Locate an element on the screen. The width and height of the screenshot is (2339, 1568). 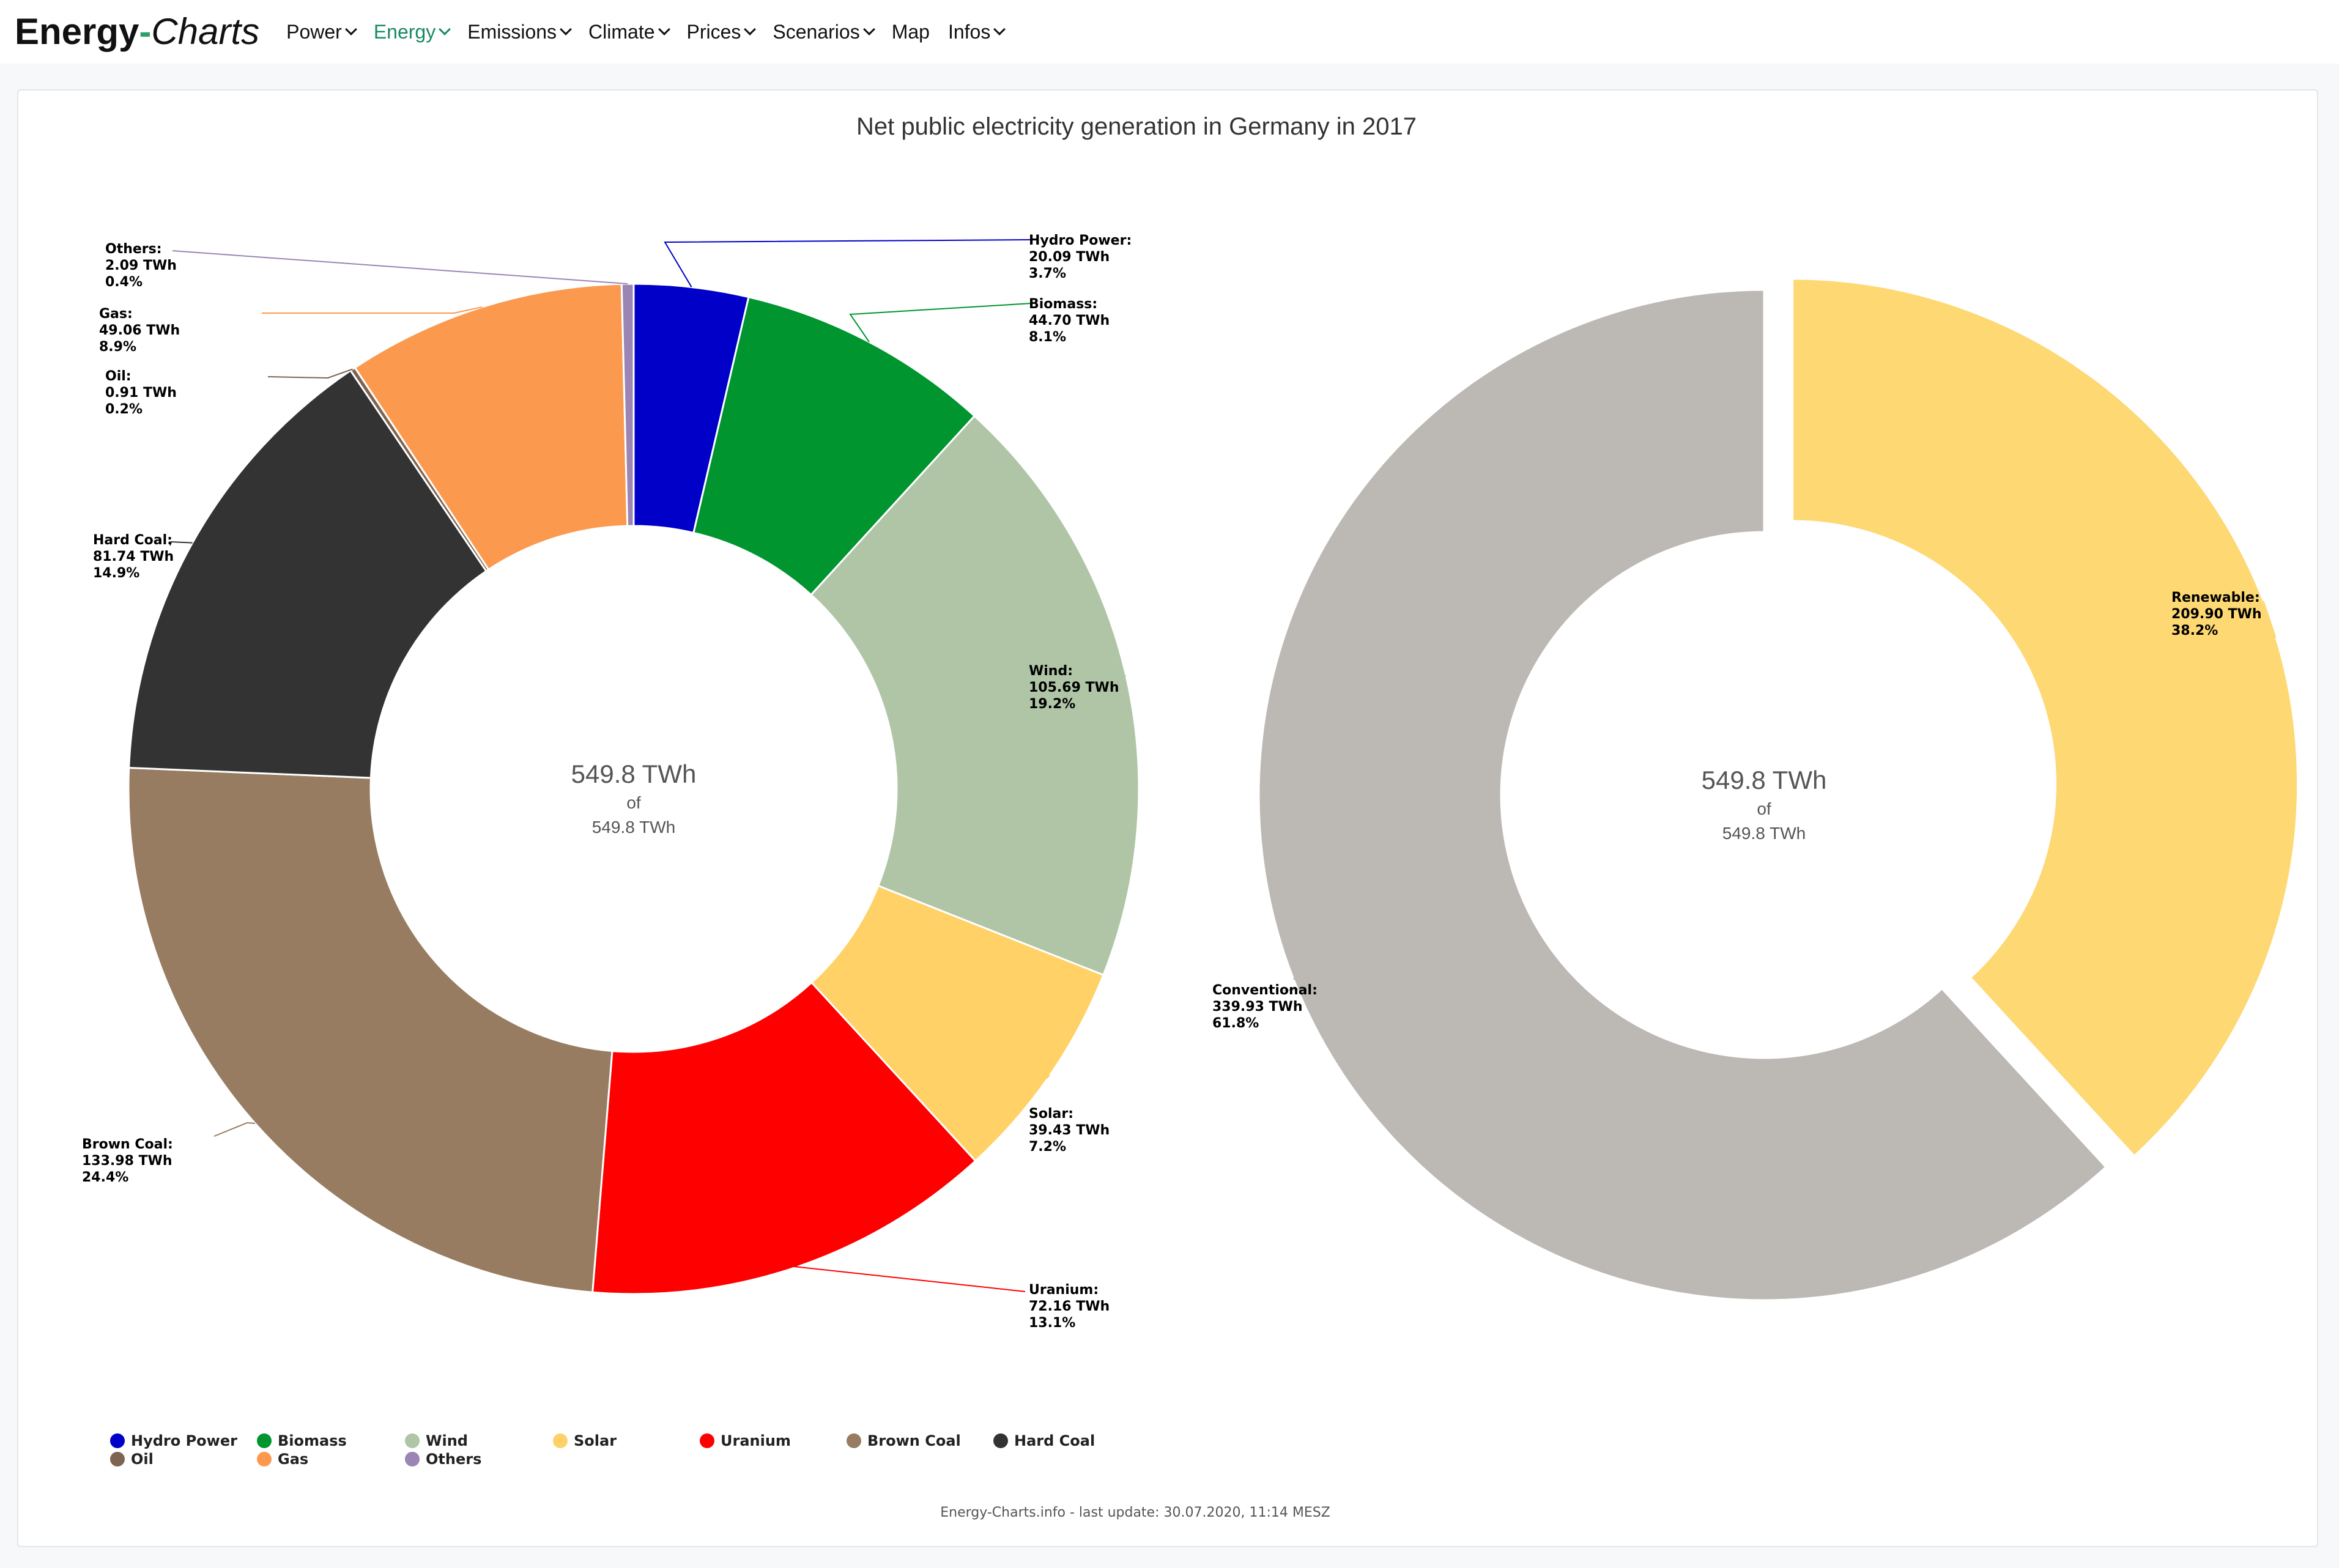
data-label-brown-coal: Brown Coal: 133.98 TWh 24.4% is located at coordinates (128, 1161).